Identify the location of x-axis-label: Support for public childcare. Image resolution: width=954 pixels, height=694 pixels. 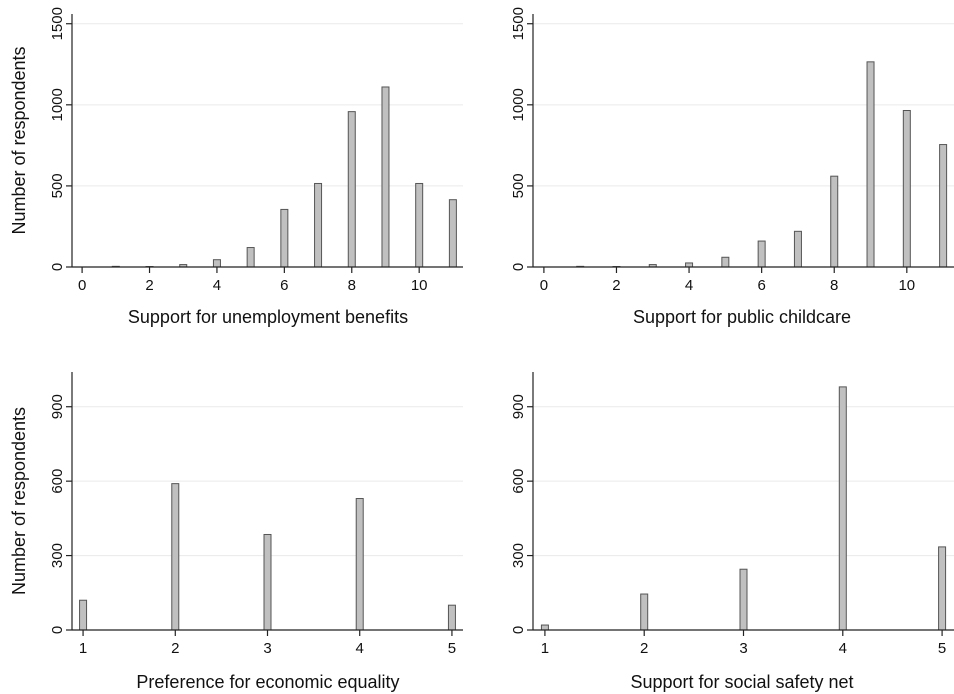
(742, 317).